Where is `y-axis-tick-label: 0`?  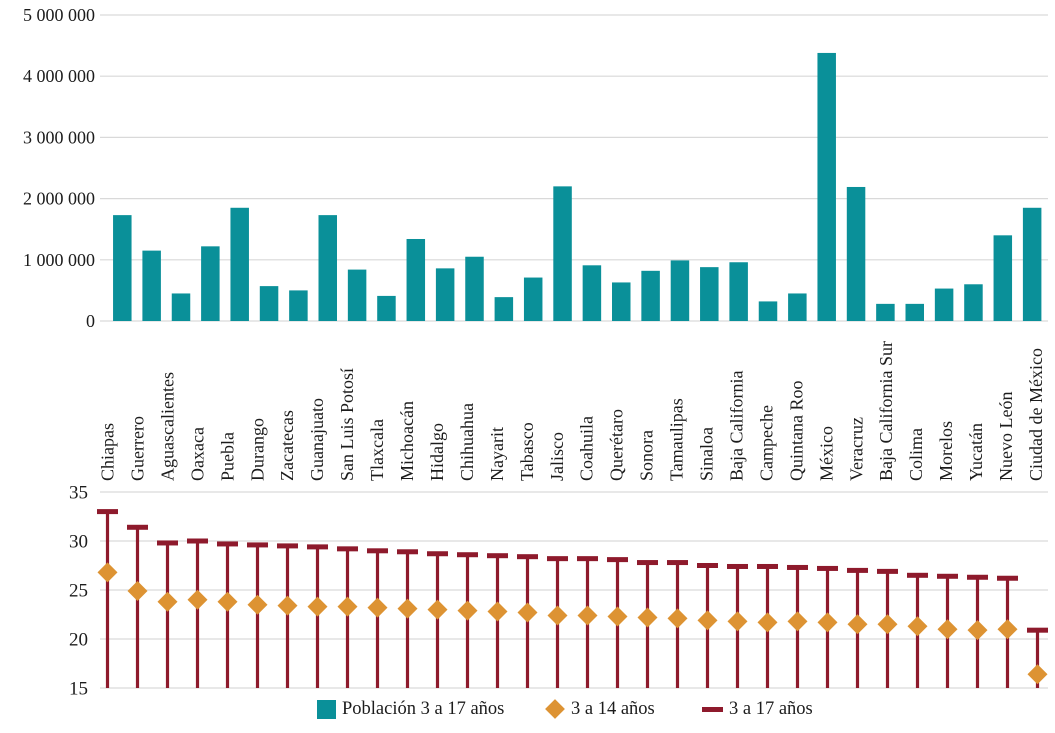 y-axis-tick-label: 0 is located at coordinates (90, 321).